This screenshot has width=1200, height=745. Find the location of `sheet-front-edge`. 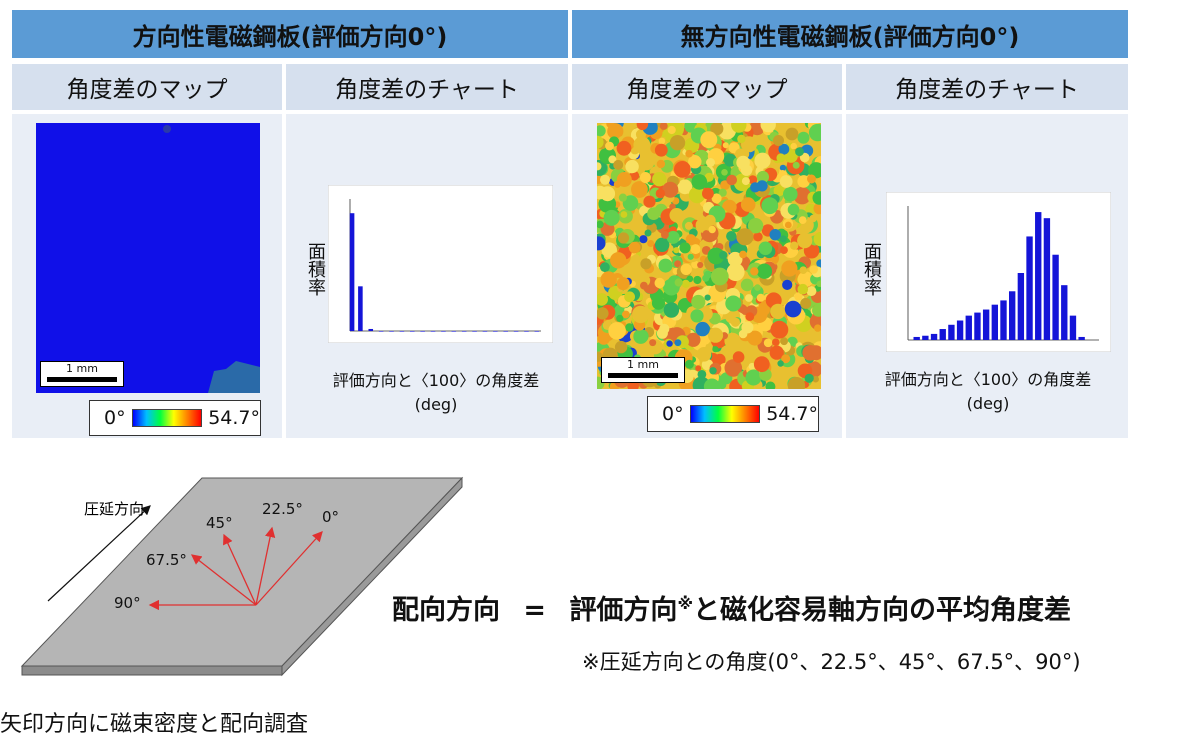

sheet-front-edge is located at coordinates (152, 670).